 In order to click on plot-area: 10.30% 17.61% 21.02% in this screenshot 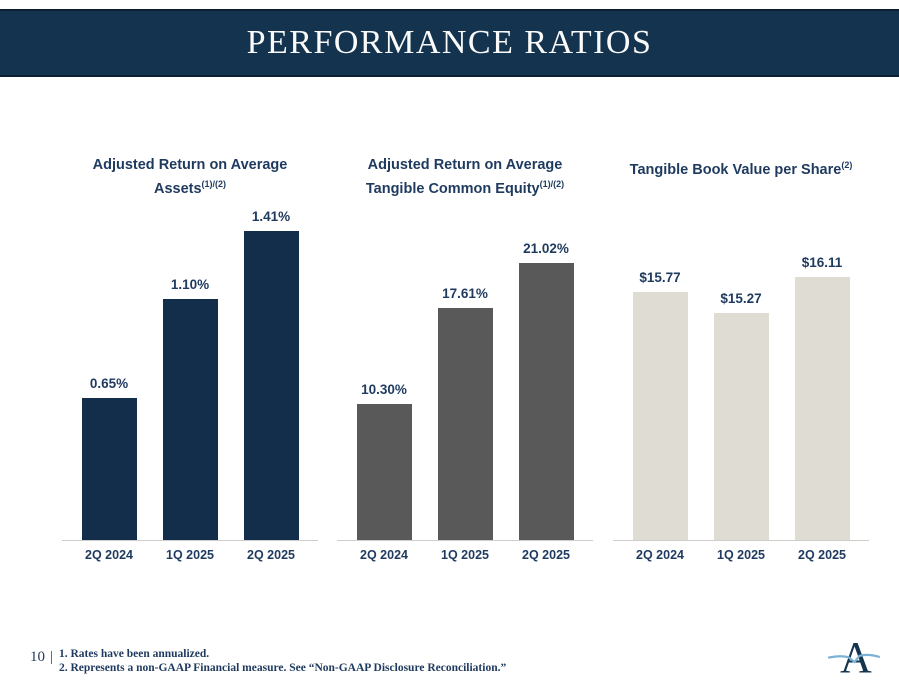, I will do `click(465, 385)`.